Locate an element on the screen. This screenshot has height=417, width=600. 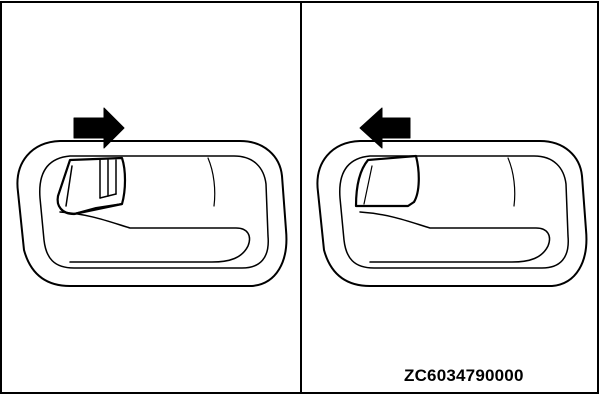
left-bezel-inner is located at coordinates (154, 212).